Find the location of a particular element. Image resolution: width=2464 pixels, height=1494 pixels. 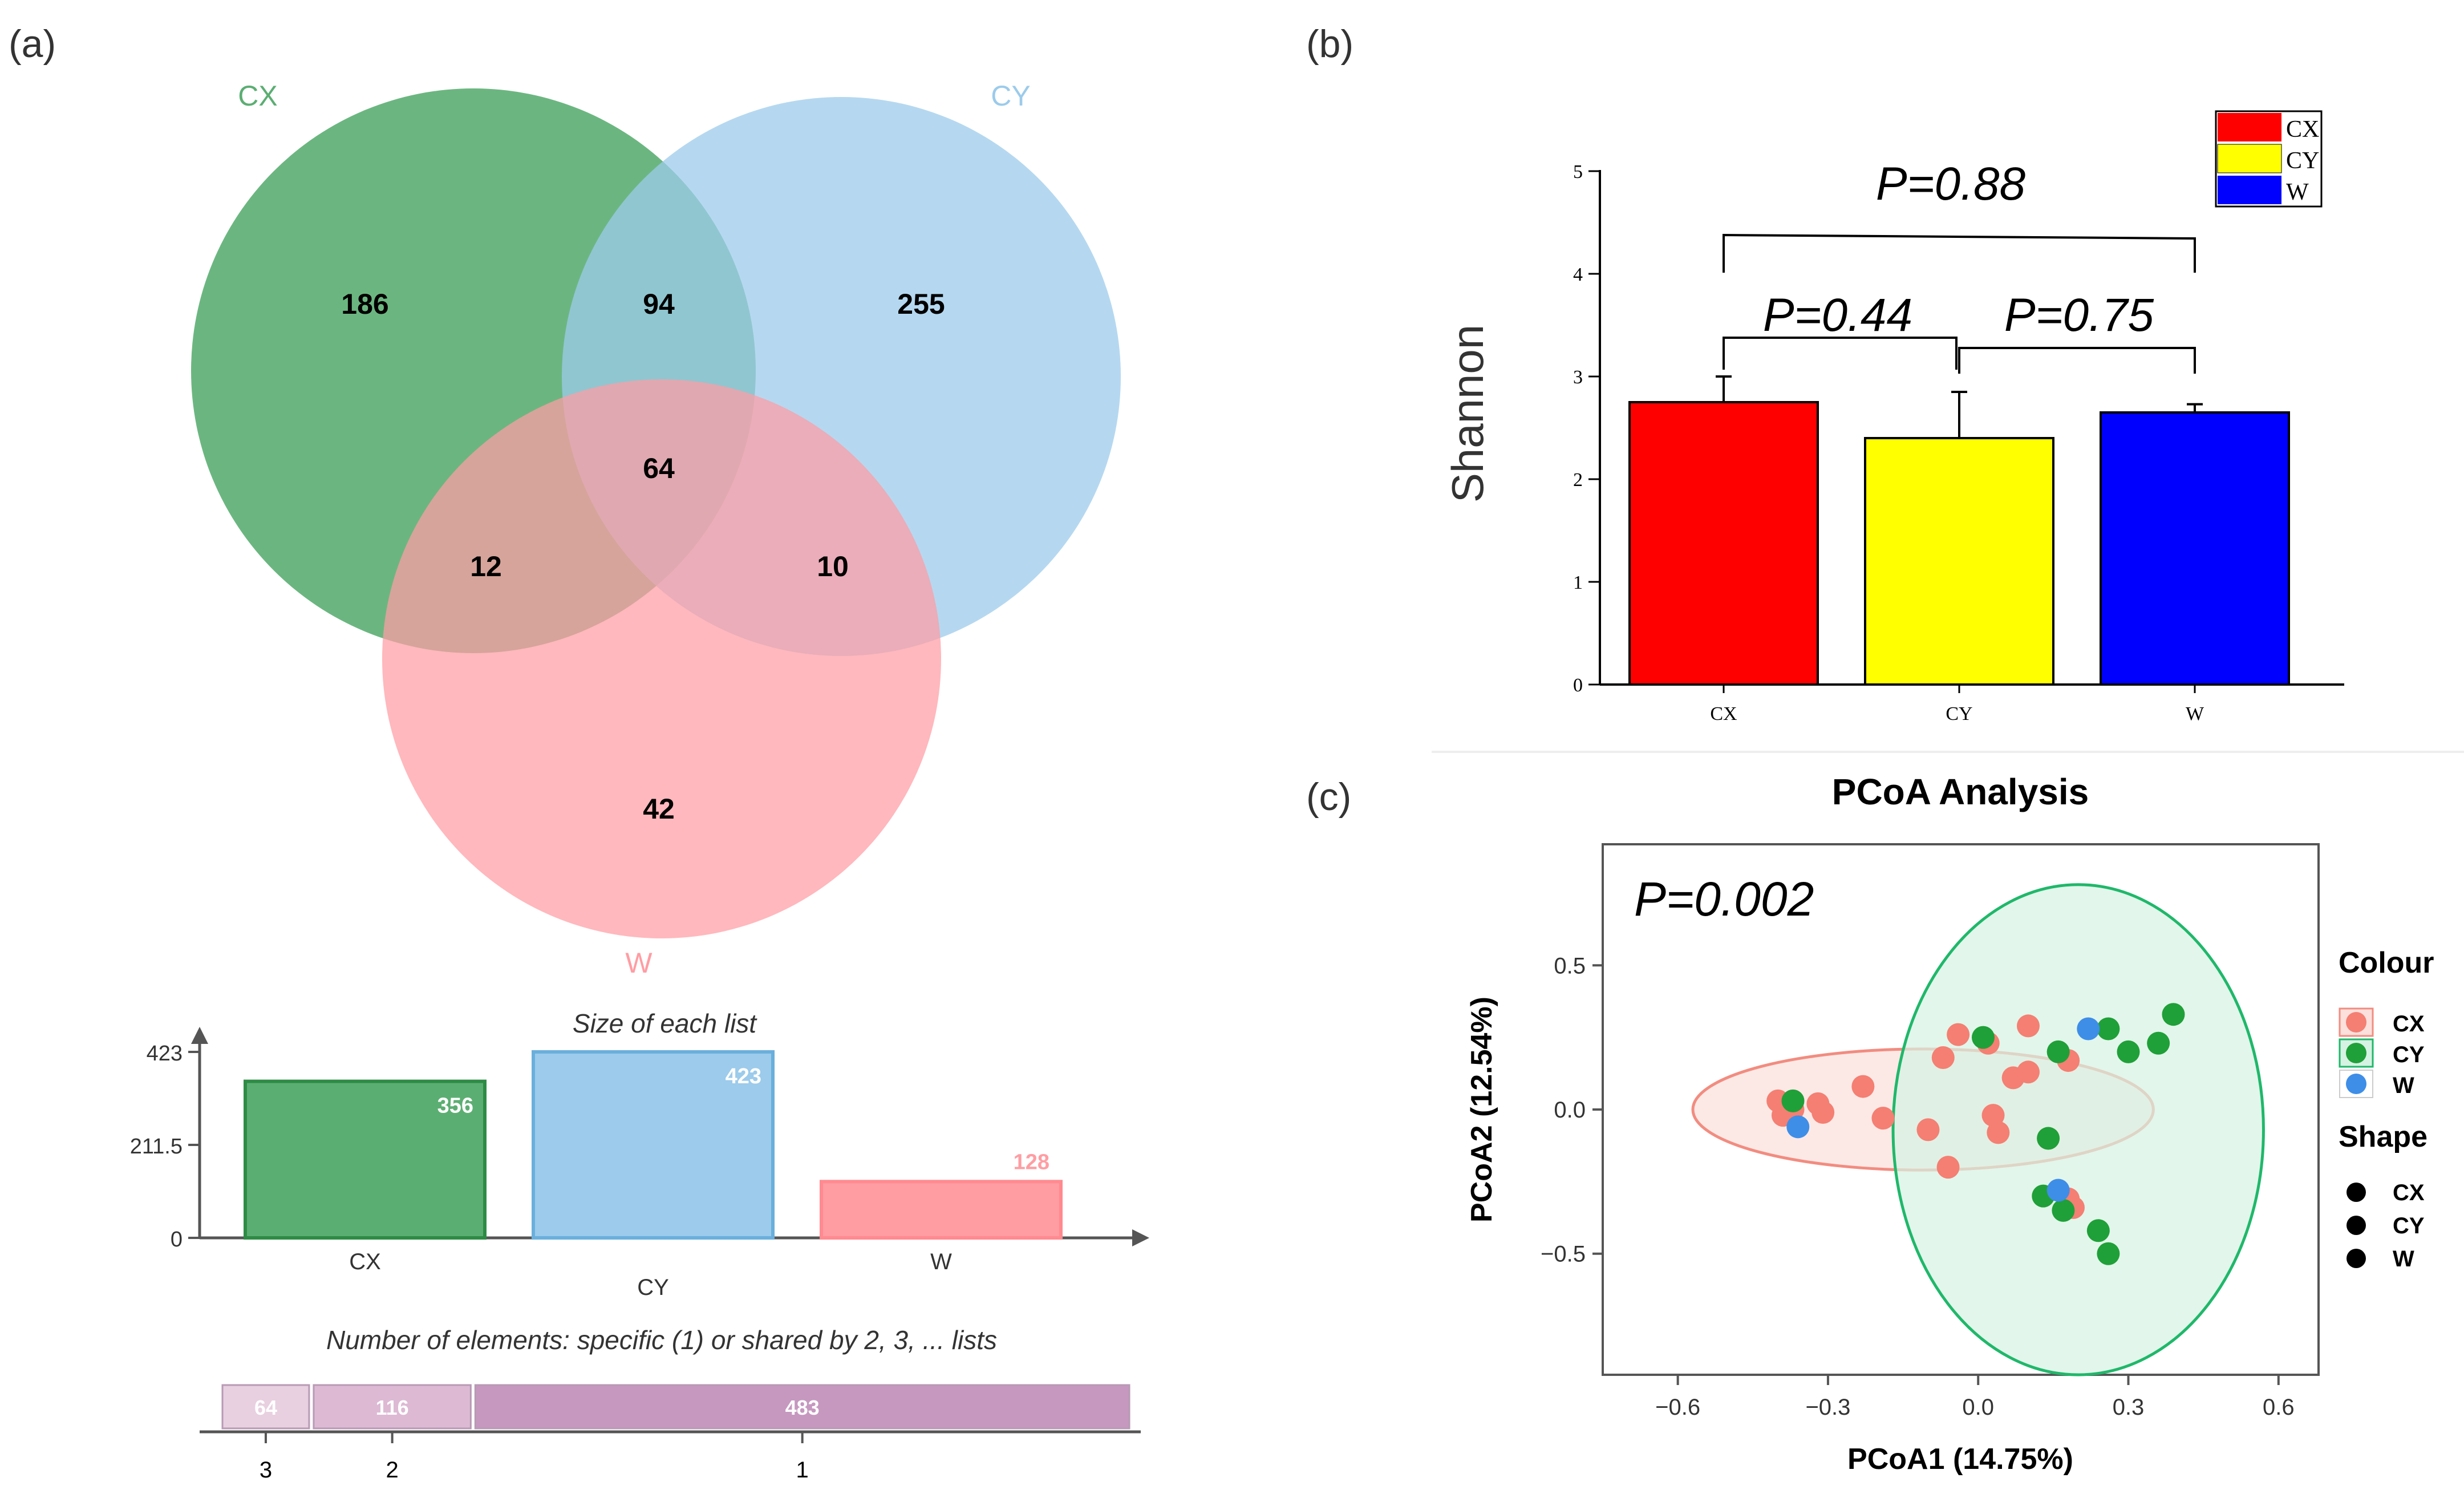

pcoa-title: PCoA Analysis is located at coordinates (1961, 791).